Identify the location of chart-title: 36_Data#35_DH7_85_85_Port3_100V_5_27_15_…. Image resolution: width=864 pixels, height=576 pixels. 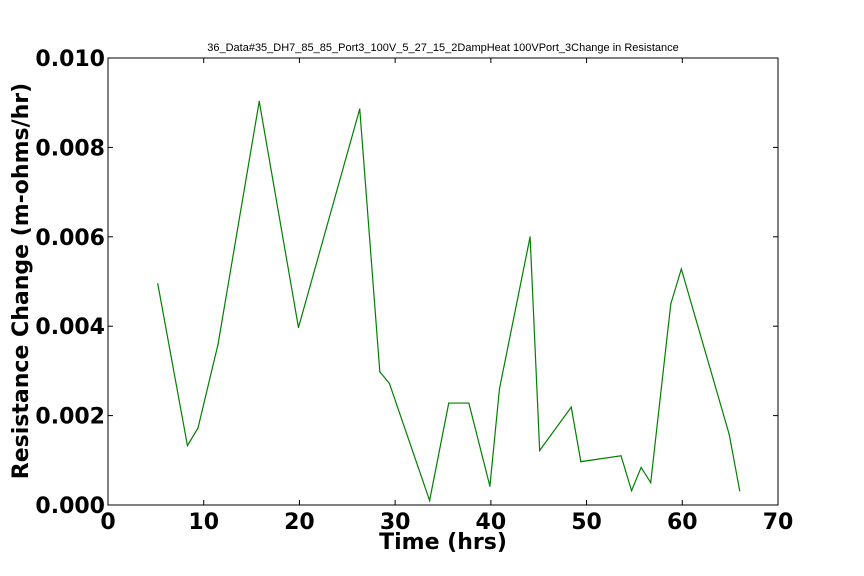
(443, 48).